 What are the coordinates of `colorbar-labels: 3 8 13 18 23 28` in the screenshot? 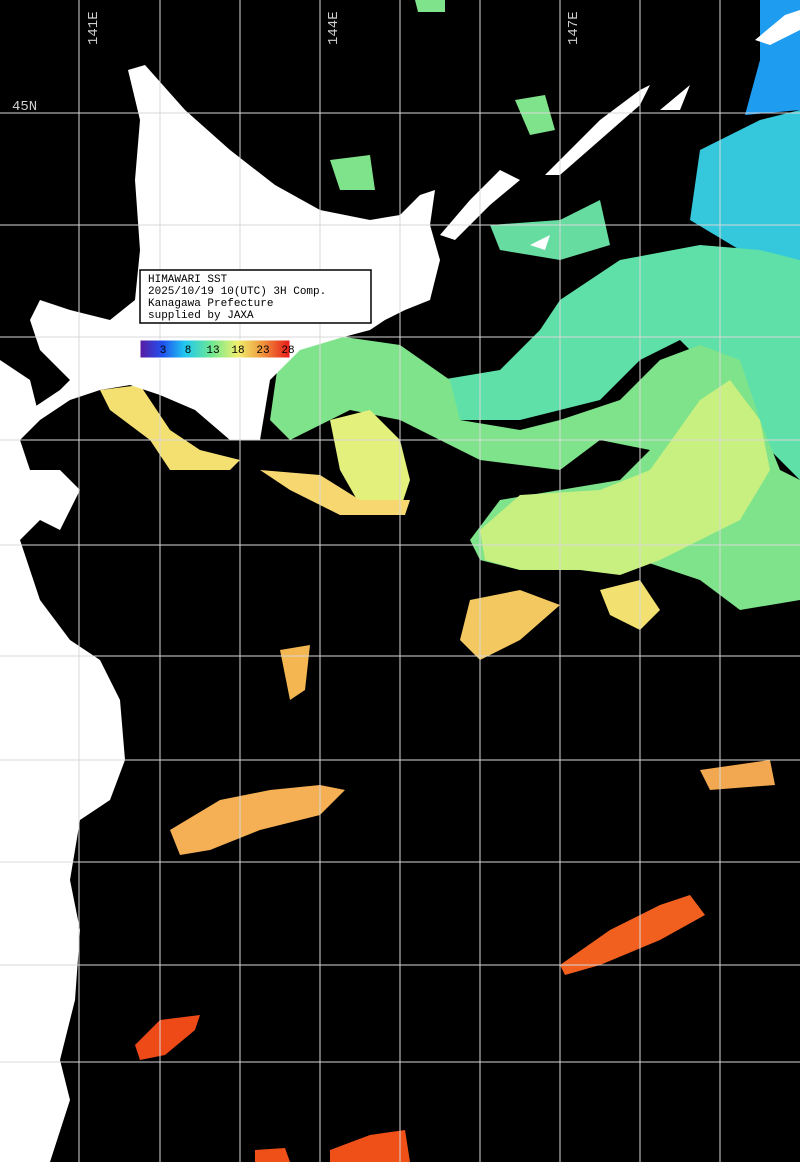 It's located at (227, 351).